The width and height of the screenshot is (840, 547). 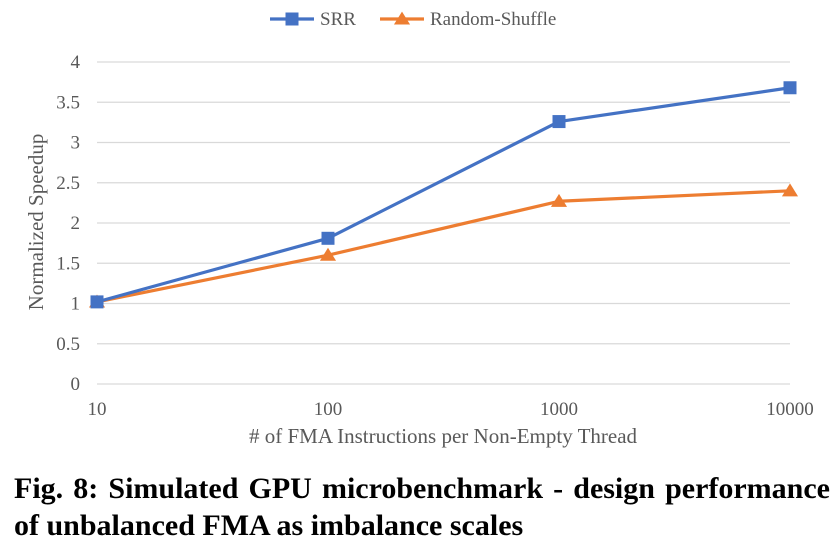 What do you see at coordinates (68, 263) in the screenshot?
I see `y-tick-label: 1.5` at bounding box center [68, 263].